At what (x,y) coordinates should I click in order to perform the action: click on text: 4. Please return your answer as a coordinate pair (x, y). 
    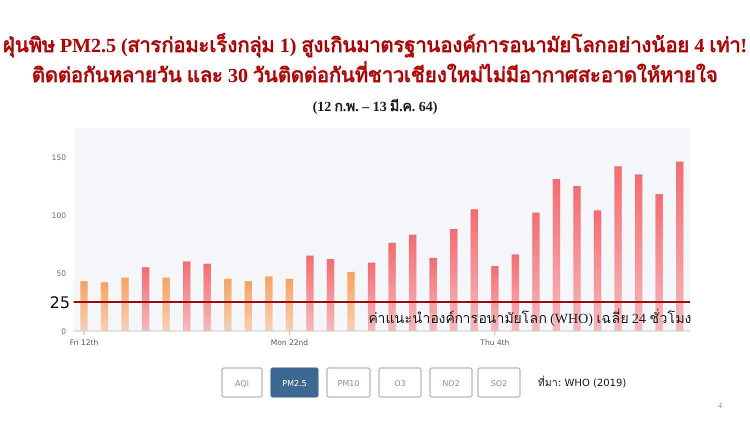
    Looking at the image, I should click on (720, 405).